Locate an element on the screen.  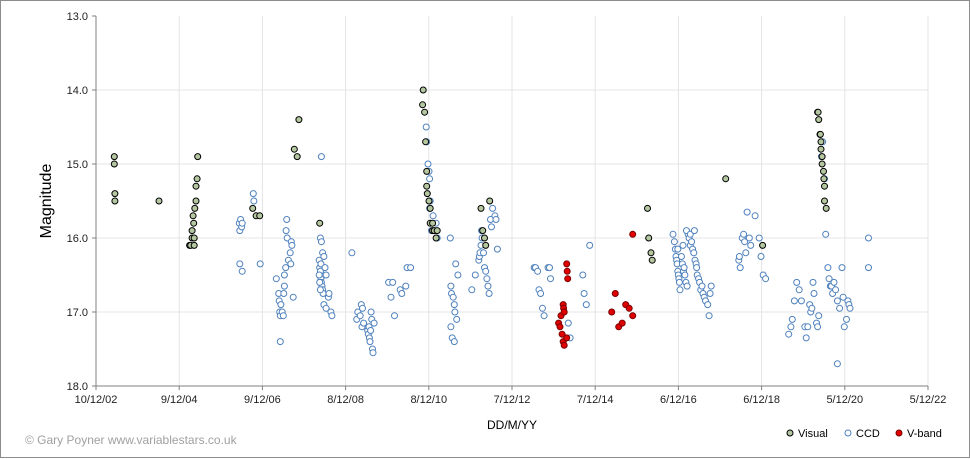
y-tick-label: 14.0 is located at coordinates (77, 91).